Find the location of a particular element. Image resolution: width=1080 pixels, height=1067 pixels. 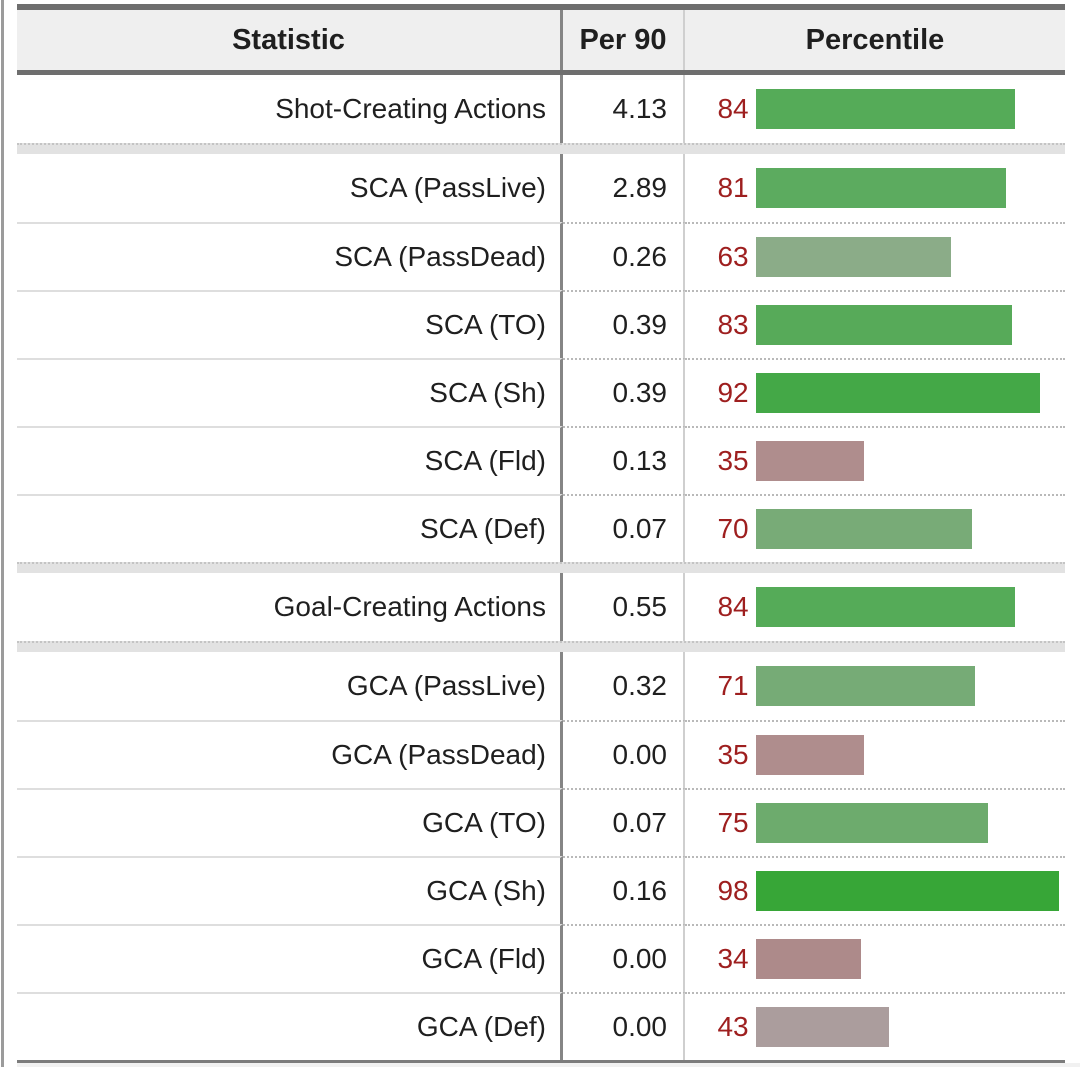

percentile-cell: 71 is located at coordinates (875, 686).